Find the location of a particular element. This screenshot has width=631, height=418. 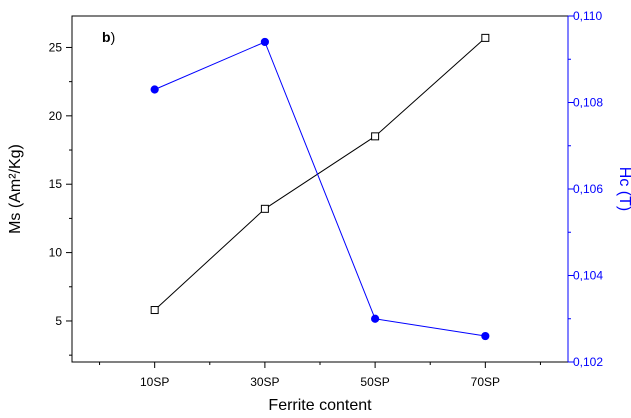

y-left-axis-label: Ms (Am²/Kg) is located at coordinates (15, 189).